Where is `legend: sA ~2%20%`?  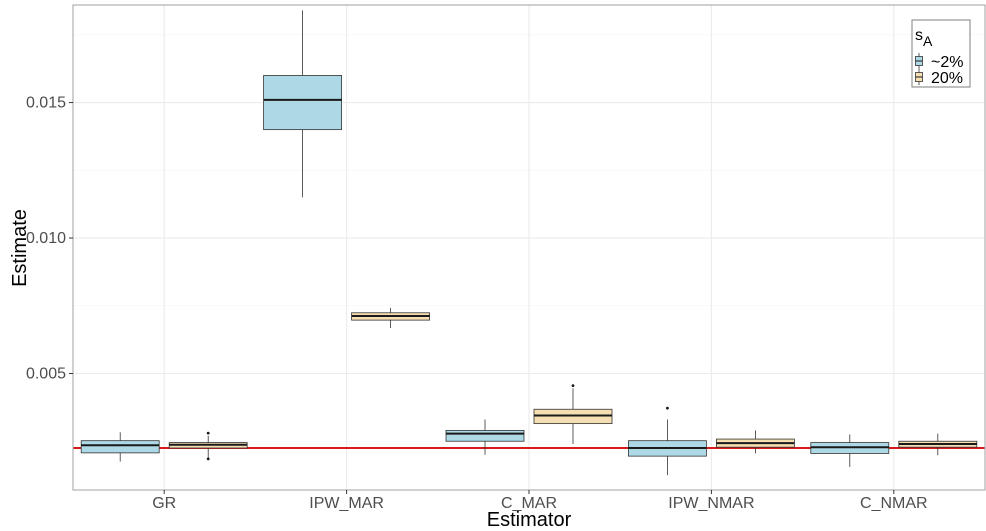
legend: sA ~2%20% is located at coordinates (941, 53).